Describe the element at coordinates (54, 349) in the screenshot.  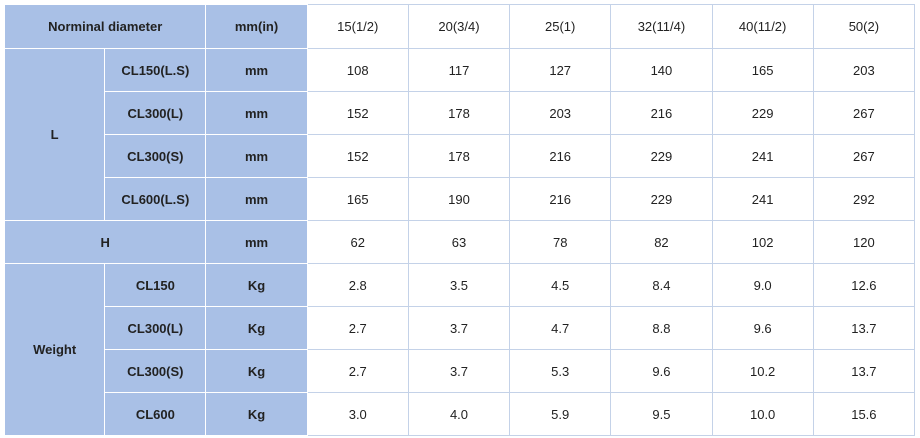
I see `group-label-weight: Weight` at that location.